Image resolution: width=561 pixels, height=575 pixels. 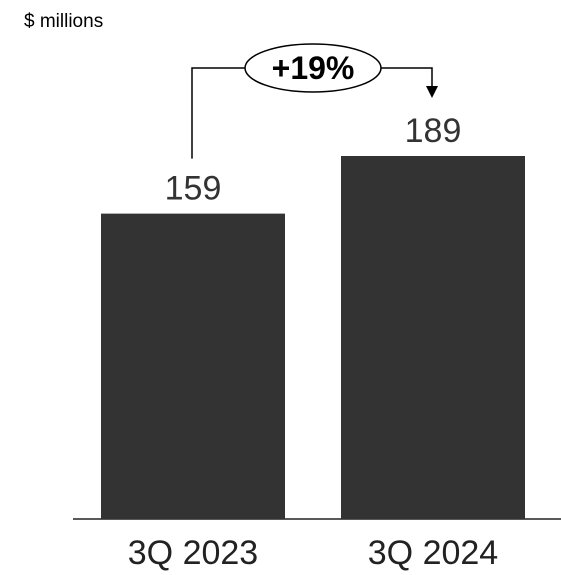 I want to click on x-tick-label: 3Q 2023, so click(x=193, y=553).